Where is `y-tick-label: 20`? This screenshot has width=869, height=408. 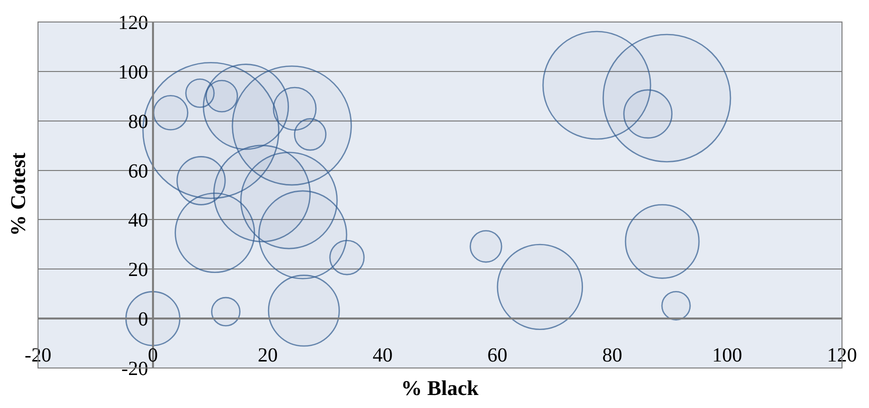
y-tick-label: 20 is located at coordinates (138, 270).